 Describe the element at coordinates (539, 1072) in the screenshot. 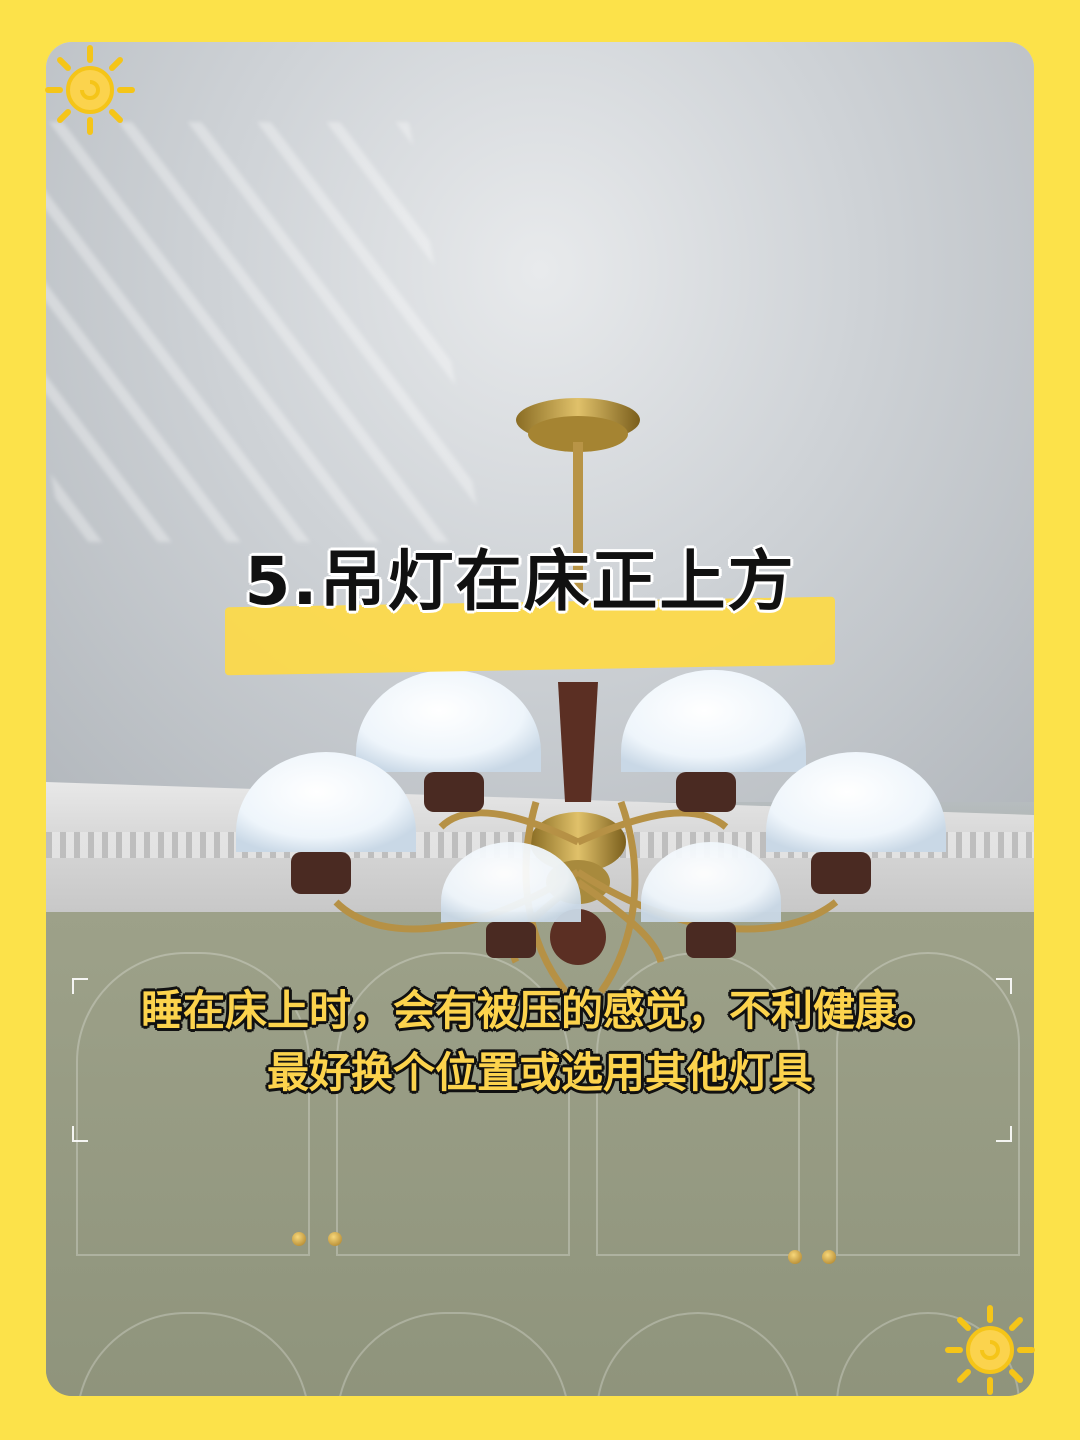

I see `caption-line-2: 最好换个位置或选用其他灯具` at that location.